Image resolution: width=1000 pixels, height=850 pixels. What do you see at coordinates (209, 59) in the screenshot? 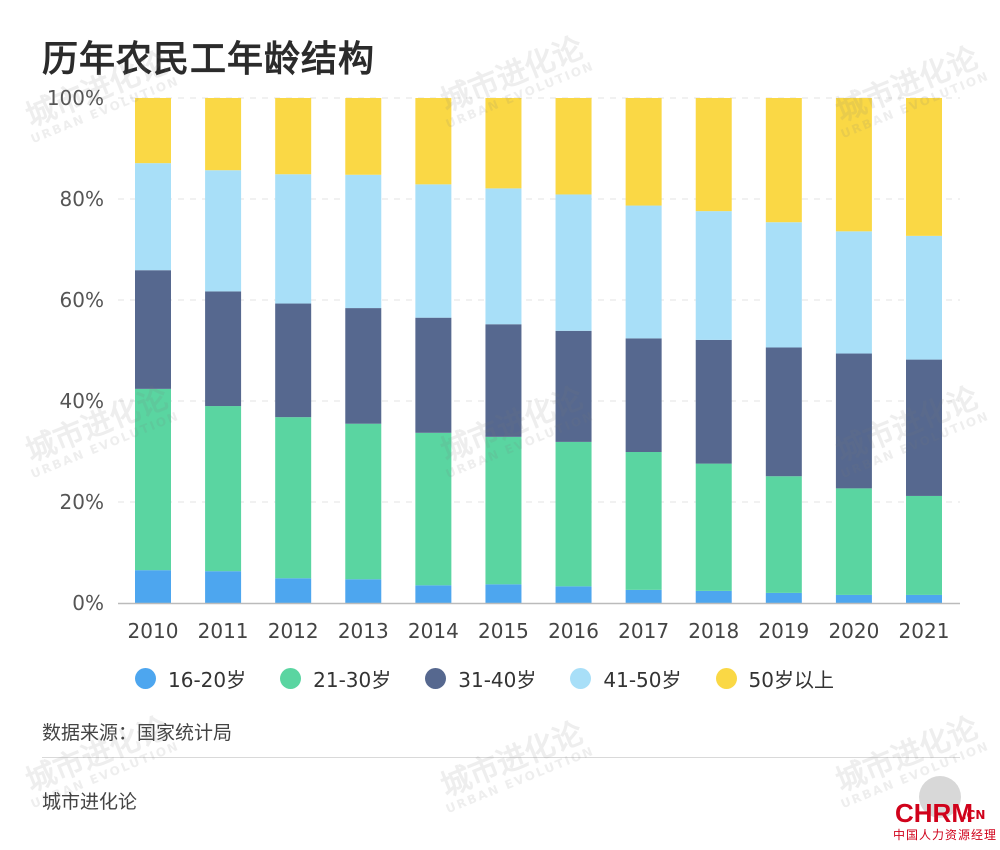
I see `chart-title: 历年农民工年龄结构` at bounding box center [209, 59].